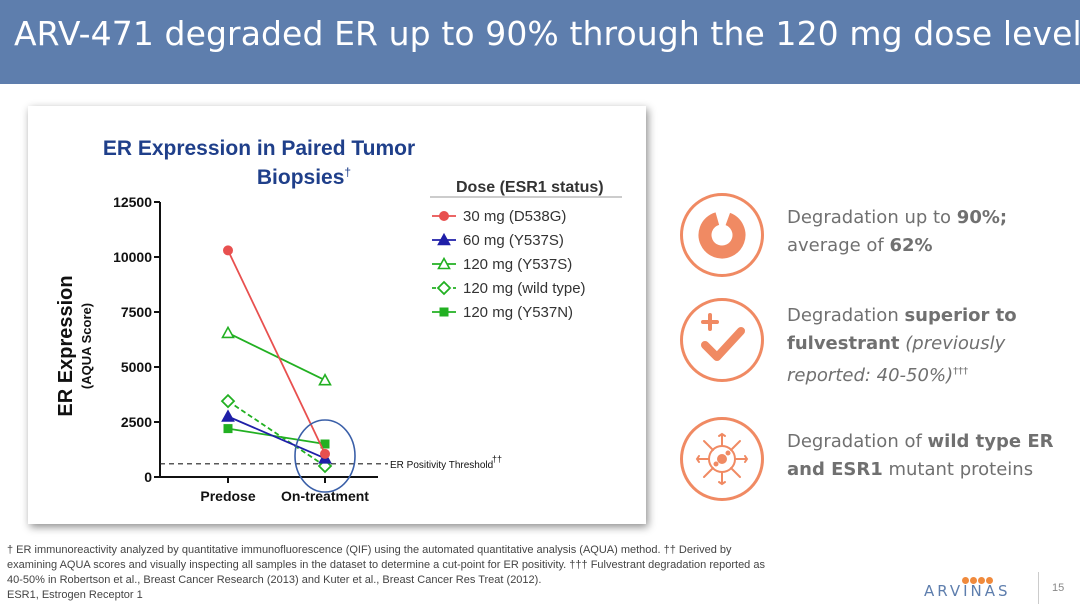 Image resolution: width=1080 pixels, height=609 pixels. Describe the element at coordinates (846, 315) in the screenshot. I see `callout-text-part: Degradation` at that location.